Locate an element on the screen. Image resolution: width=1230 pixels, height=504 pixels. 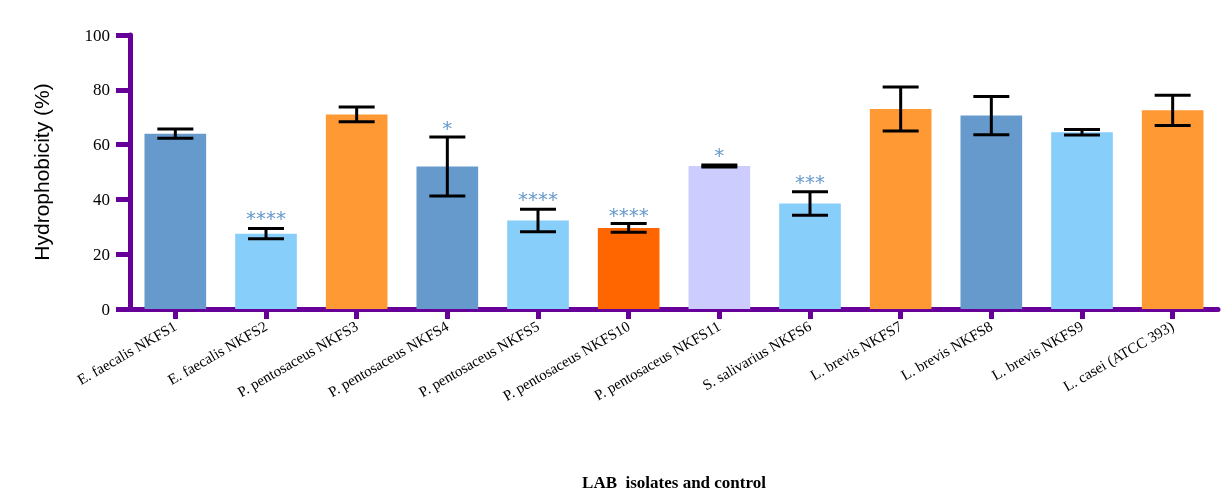
y-tick-label: 40 is located at coordinates (101, 199).